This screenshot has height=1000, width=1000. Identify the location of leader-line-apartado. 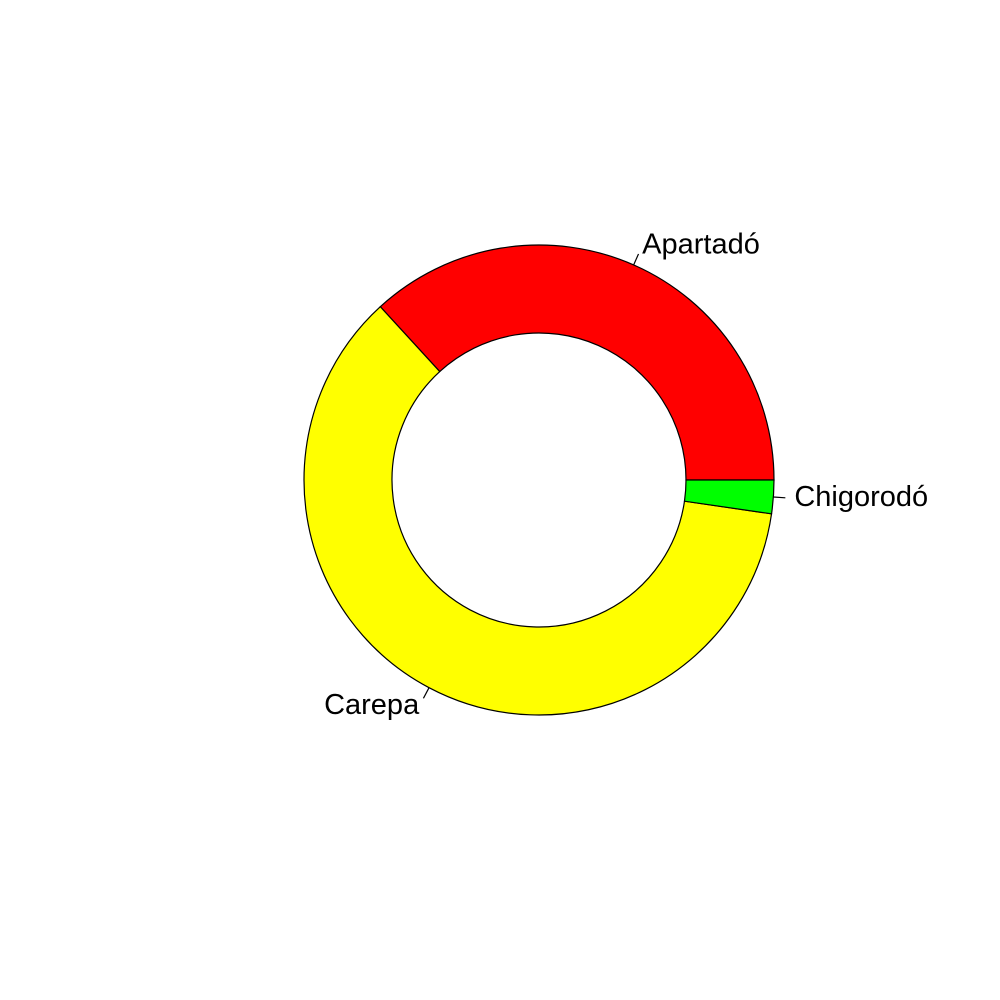
(636, 259).